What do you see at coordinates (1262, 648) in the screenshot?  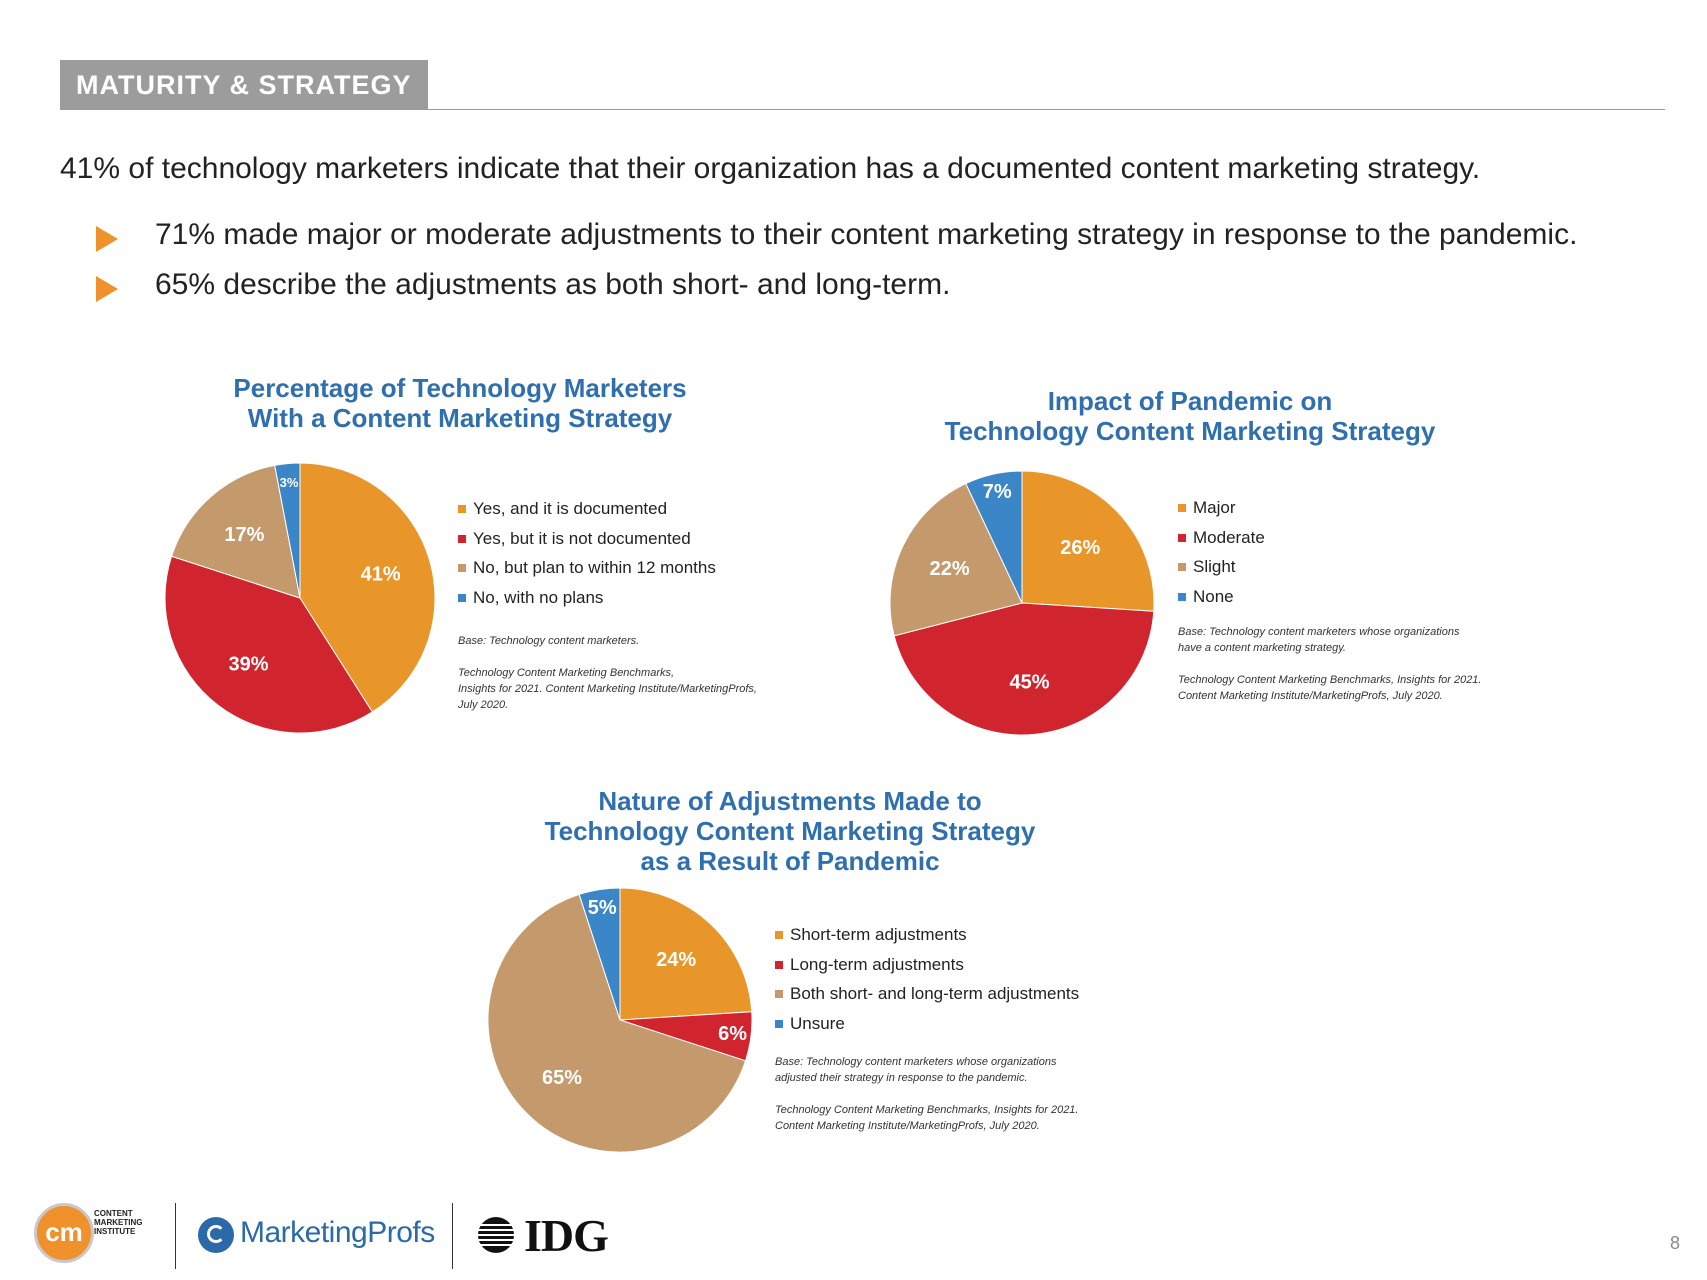 I see `note-line: have a content marketing strategy.` at bounding box center [1262, 648].